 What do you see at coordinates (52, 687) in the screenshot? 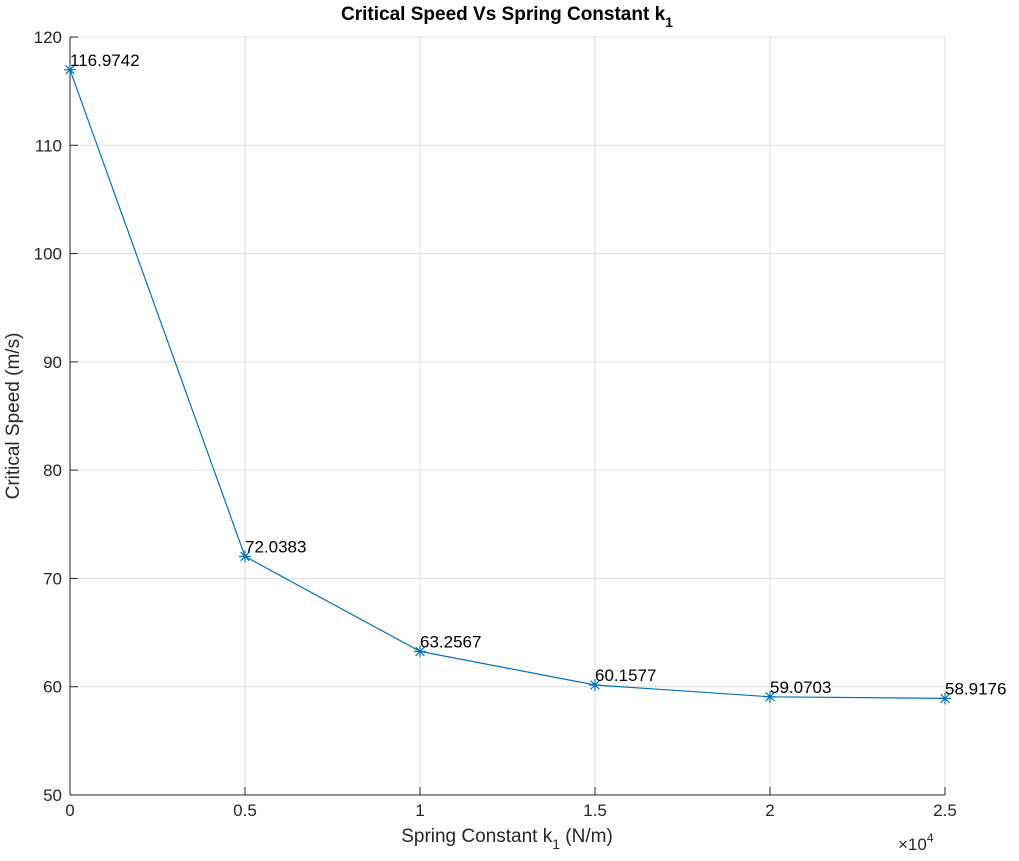
I see `y-tick-label: 60` at bounding box center [52, 687].